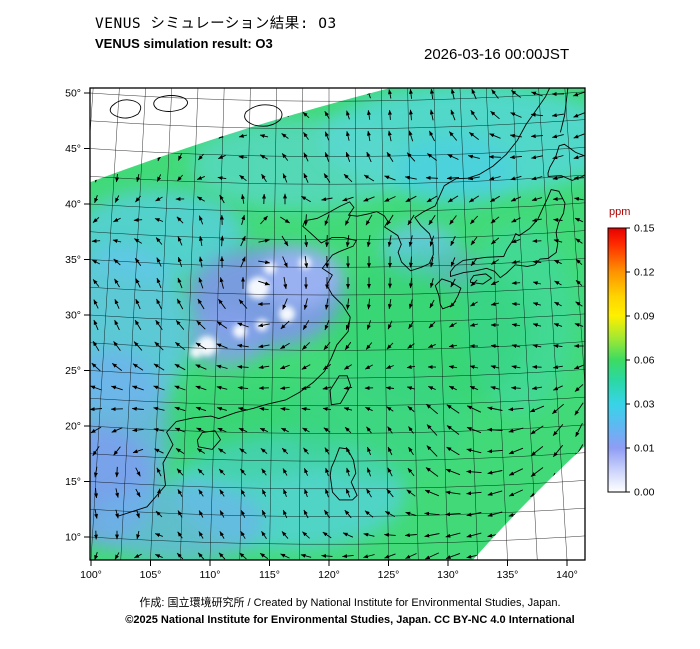  What do you see at coordinates (644, 273) in the screenshot?
I see `svg-text: 0.12` at bounding box center [644, 273].